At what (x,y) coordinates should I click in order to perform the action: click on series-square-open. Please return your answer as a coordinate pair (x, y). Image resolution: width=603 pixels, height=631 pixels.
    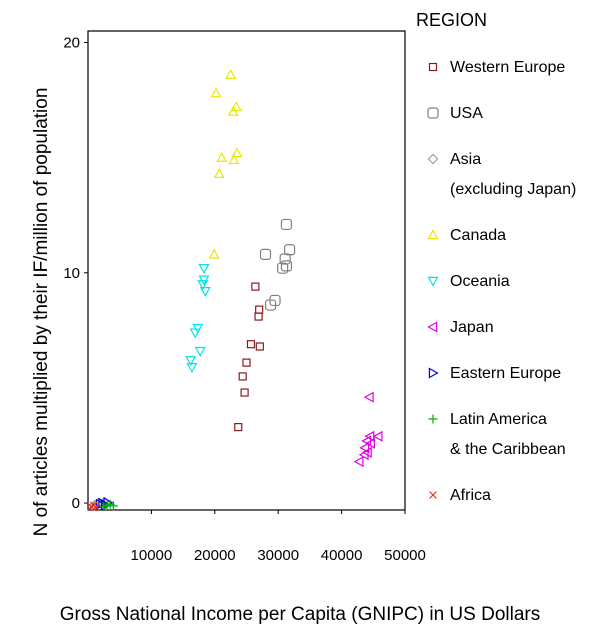
    Looking at the image, I should click on (277, 264).